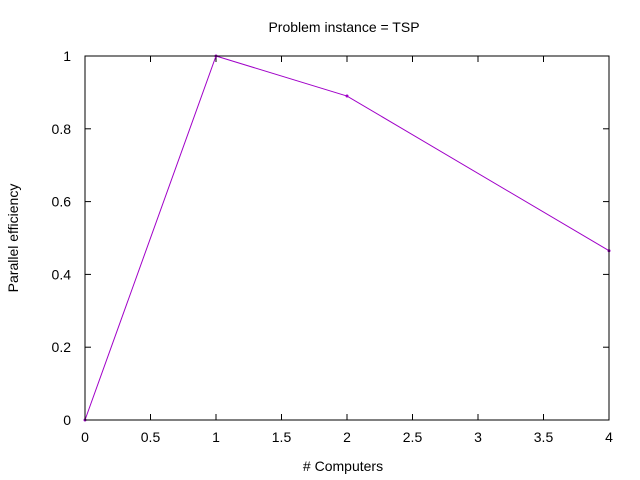  Describe the element at coordinates (347, 437) in the screenshot. I see `x-tick-label: 2` at that location.